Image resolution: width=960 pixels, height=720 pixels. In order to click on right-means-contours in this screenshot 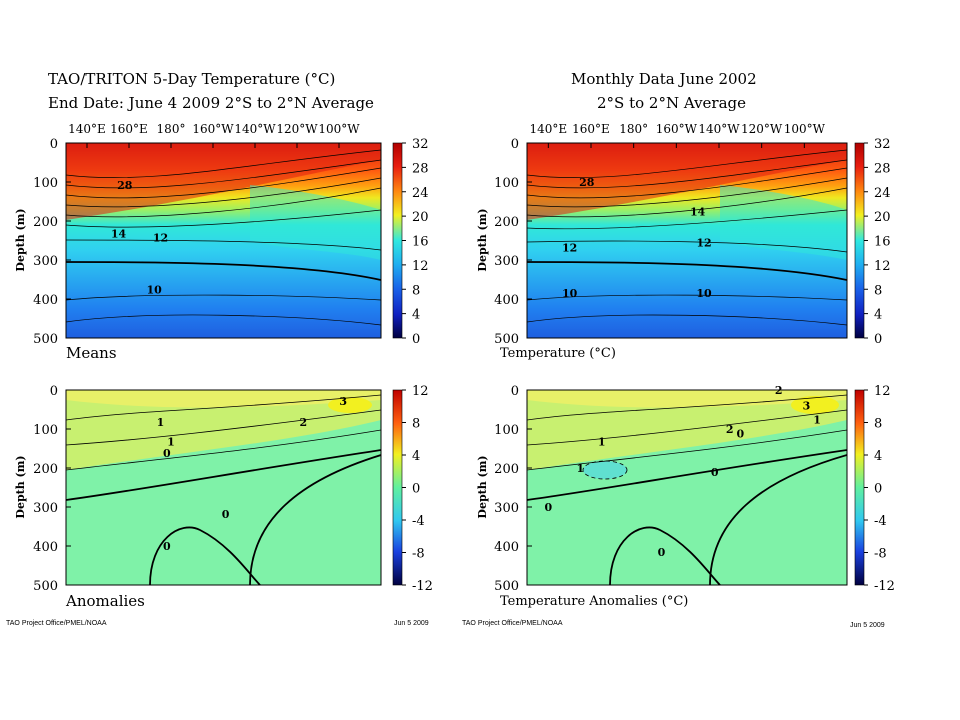, I will do `click(687, 237)`.